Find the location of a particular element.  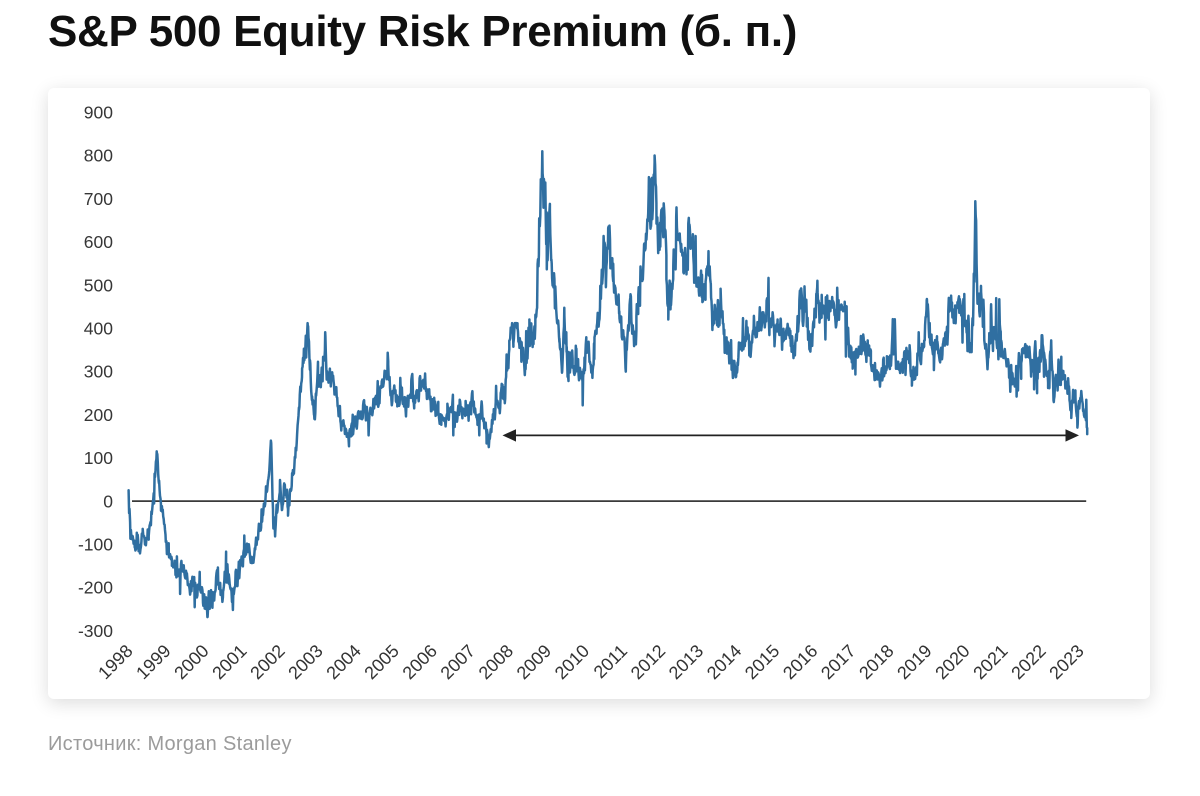

svg-text: 2014 is located at coordinates (724, 662).